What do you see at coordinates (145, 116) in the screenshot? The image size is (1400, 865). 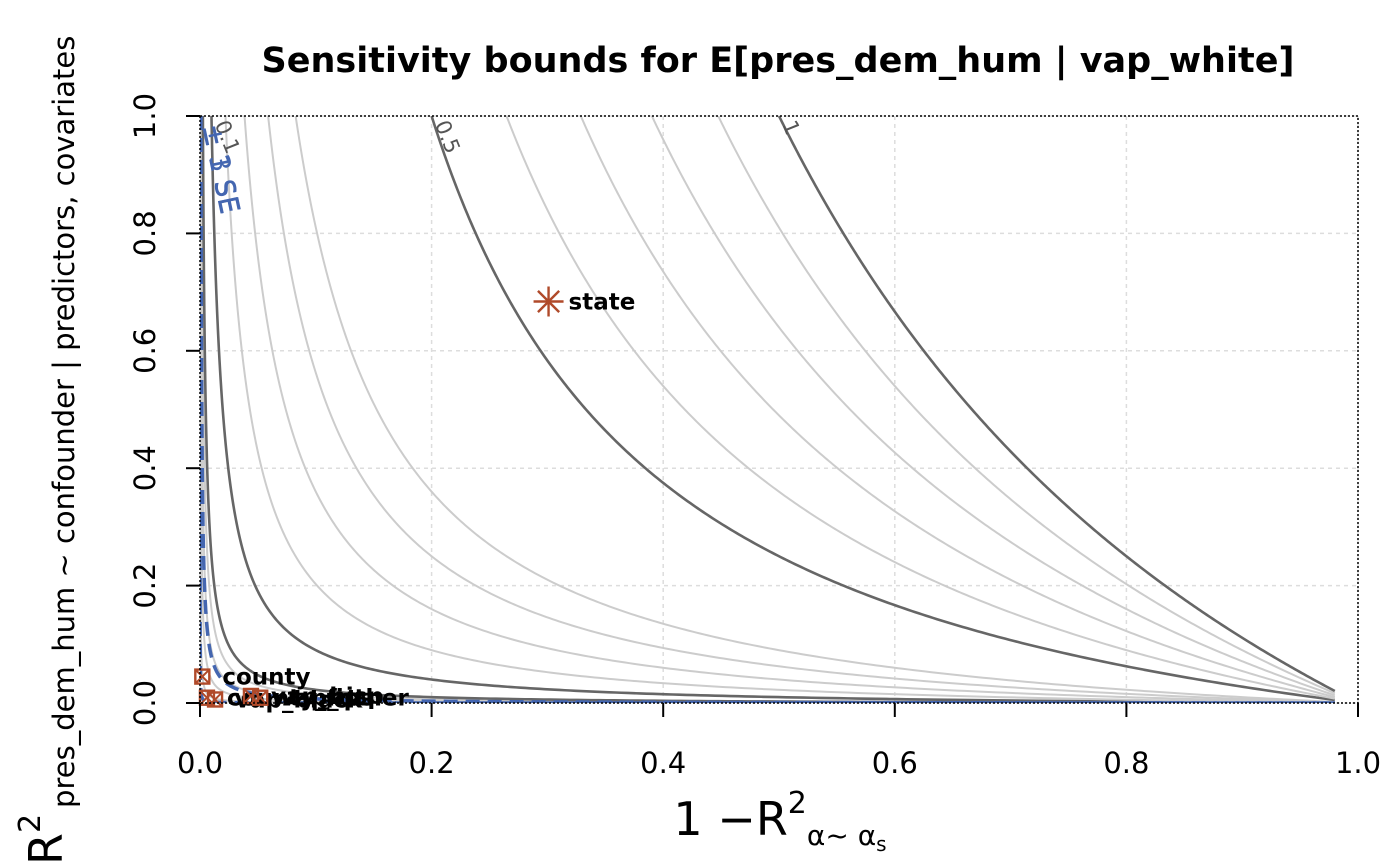 I see `y-tick-label-5: 1.0` at bounding box center [145, 116].